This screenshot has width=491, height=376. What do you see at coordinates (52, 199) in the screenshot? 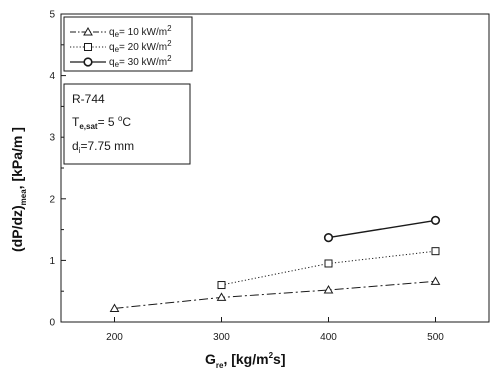
I see `y-tick-label-2: 2` at bounding box center [52, 199].